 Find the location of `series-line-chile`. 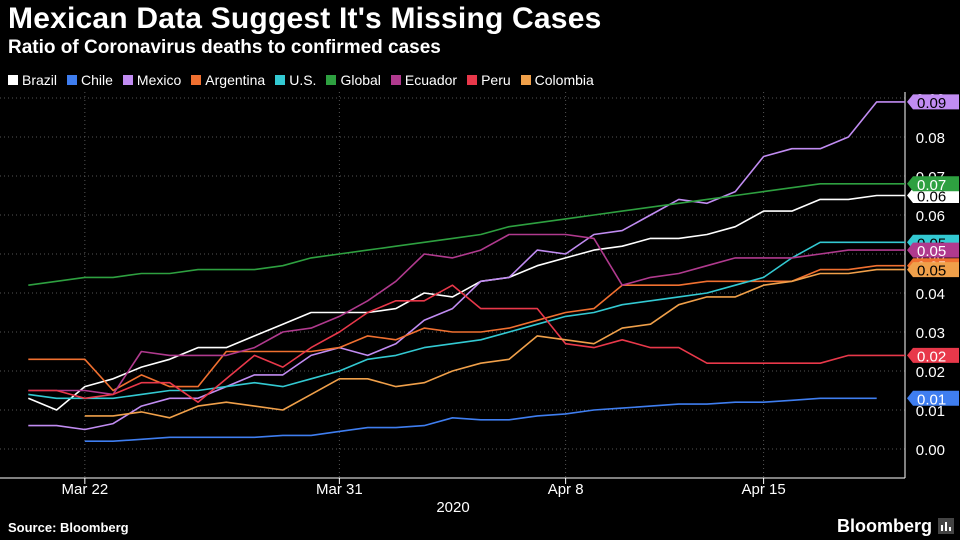

series-line-chile is located at coordinates (480, 420).